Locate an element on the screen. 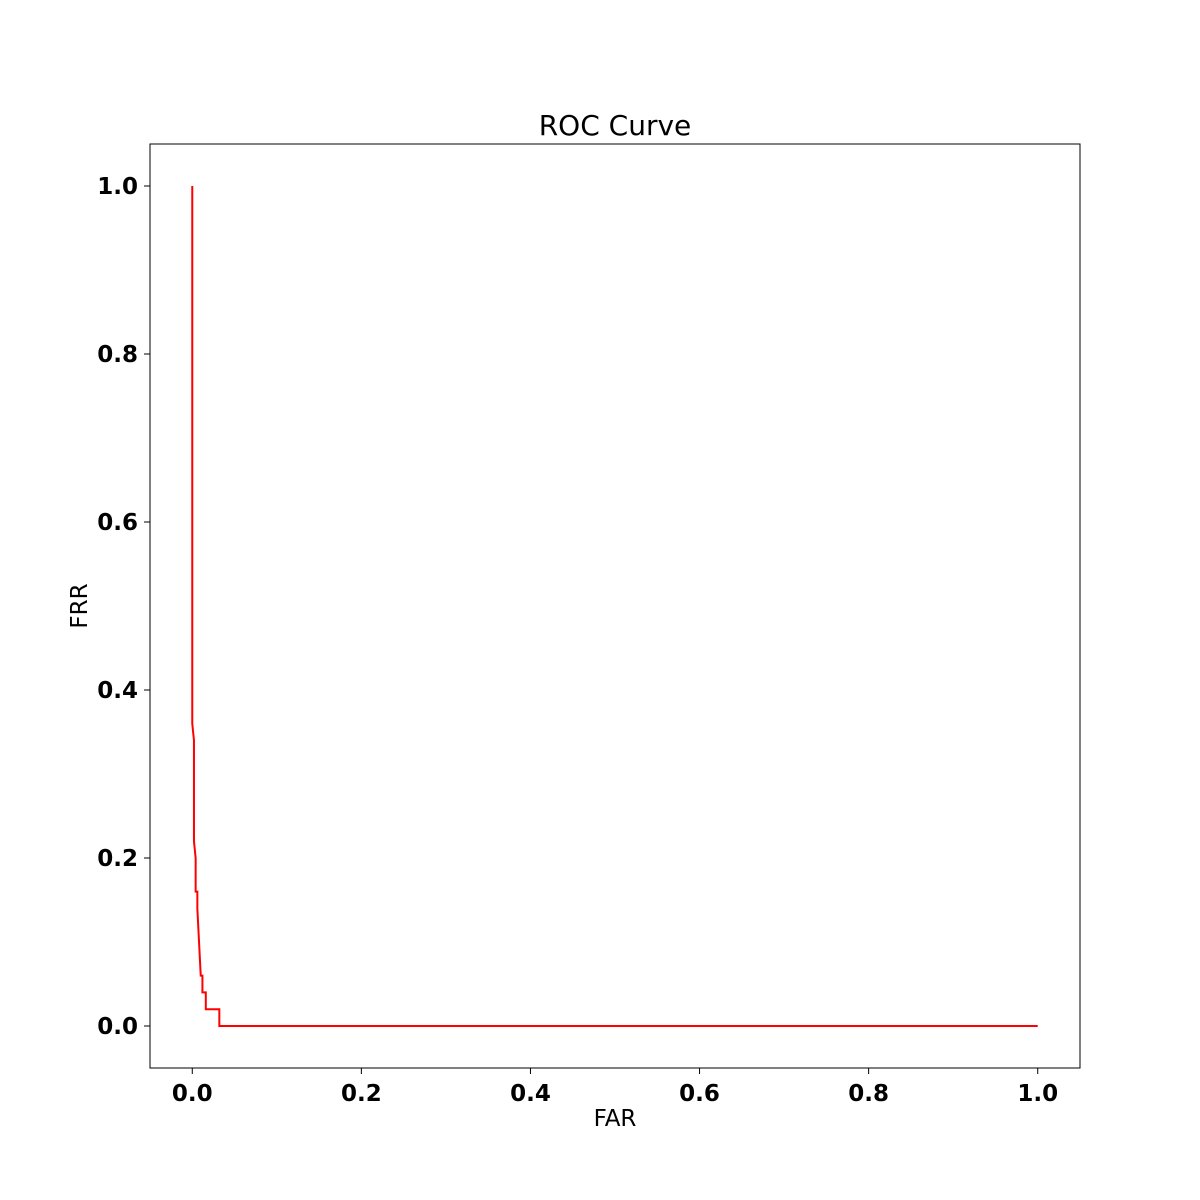 This screenshot has width=1200, height=1200. y-tick-label: 0.8 is located at coordinates (117, 355).